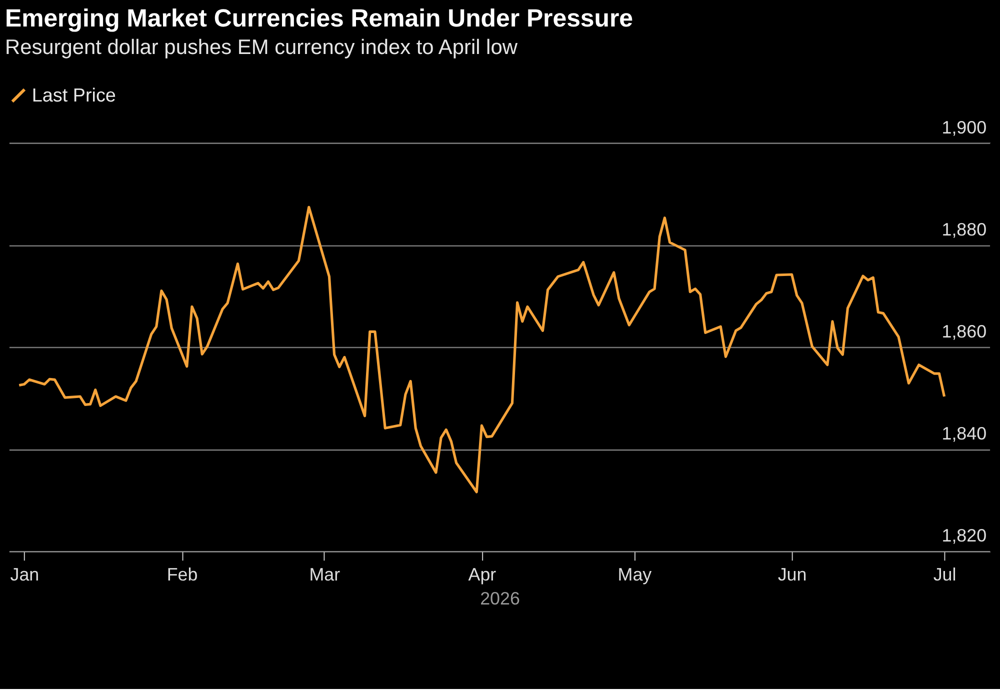  I want to click on chart-title: Emerging Market Currencies Remain Under Pressure, so click(319, 18).